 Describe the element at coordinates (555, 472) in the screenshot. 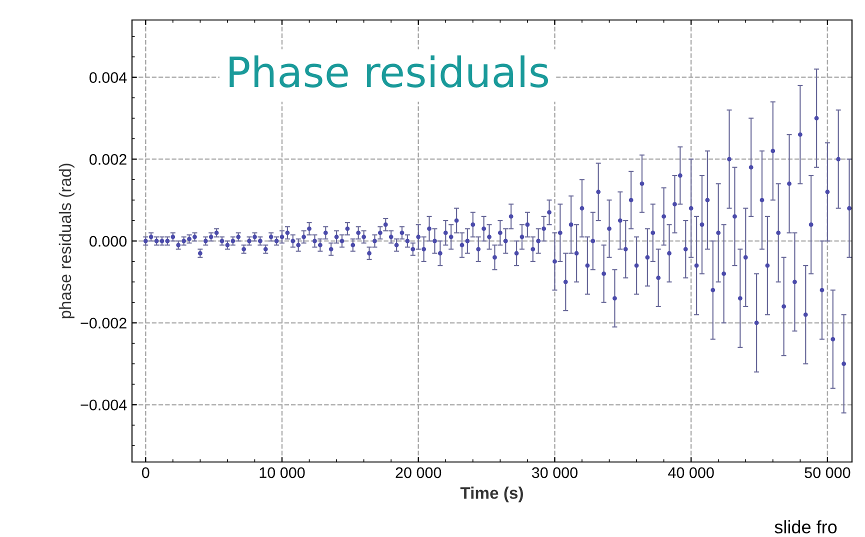

I see `x-tick-label: 30 000` at that location.